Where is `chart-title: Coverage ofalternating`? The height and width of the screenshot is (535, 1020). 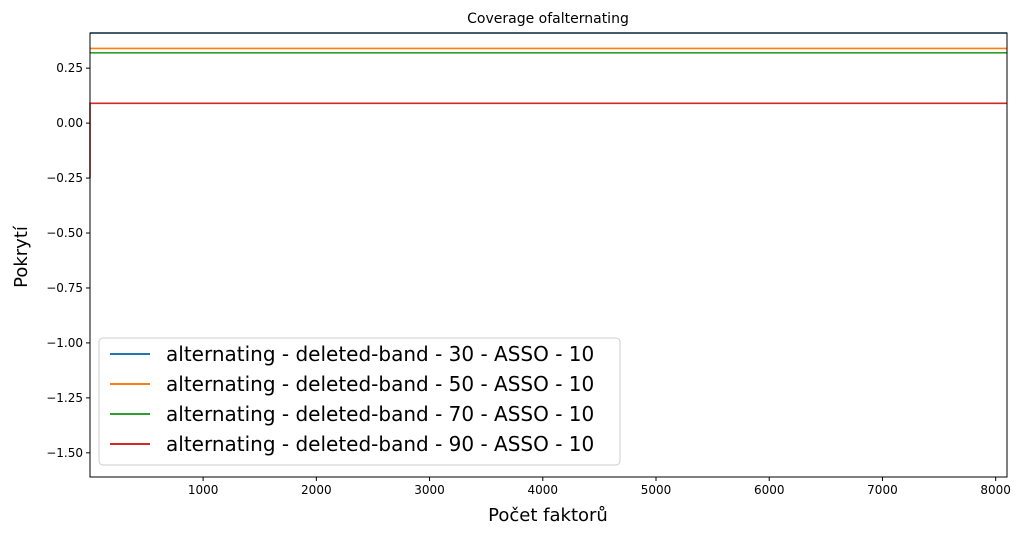 chart-title: Coverage ofalternating is located at coordinates (548, 19).